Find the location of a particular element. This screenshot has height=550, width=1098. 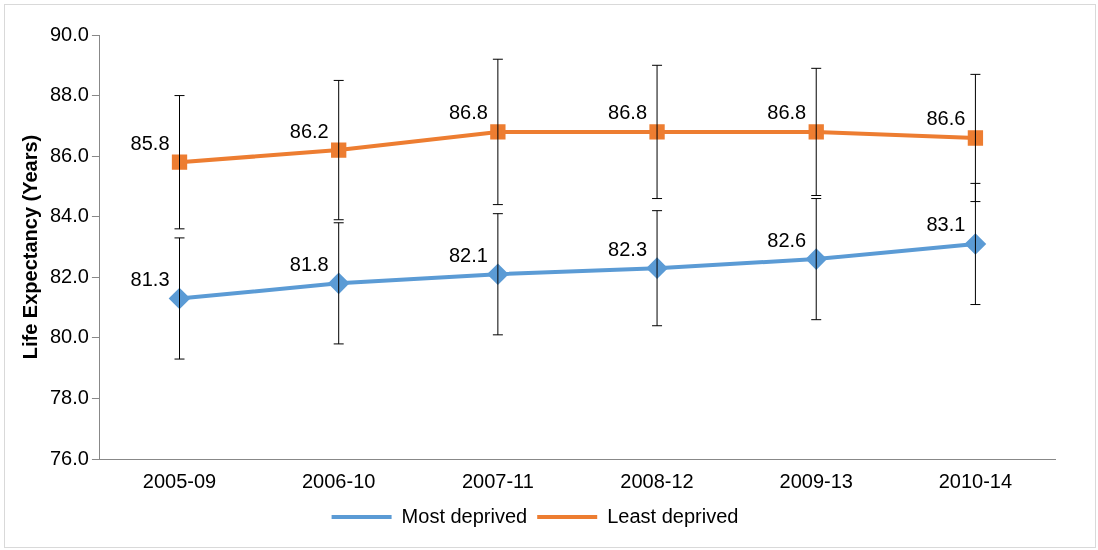

data-label: 81.8 is located at coordinates (309, 263).